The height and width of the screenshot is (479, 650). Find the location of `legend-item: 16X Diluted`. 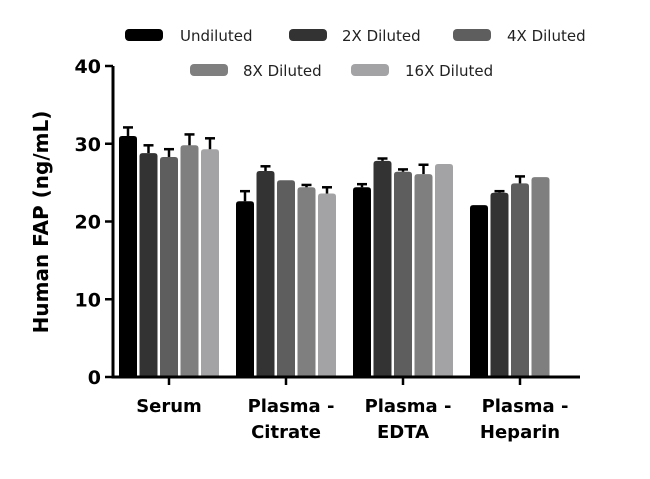

legend-item: 16X Diluted is located at coordinates (422, 71).